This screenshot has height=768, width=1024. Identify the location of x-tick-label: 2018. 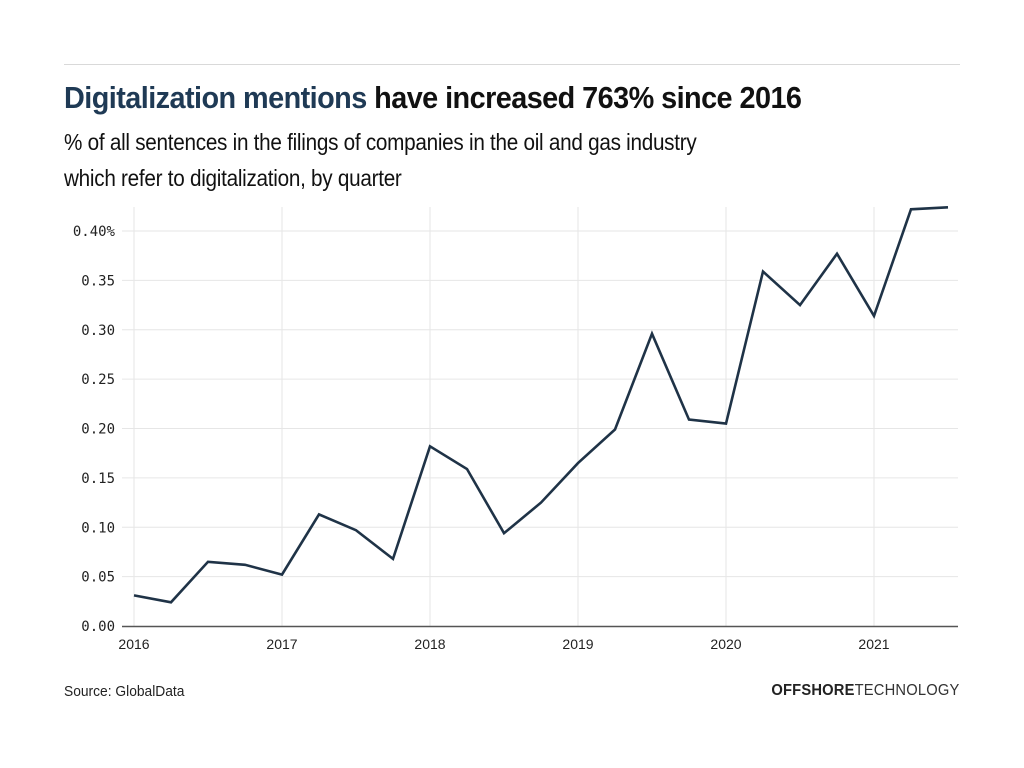
(429, 644).